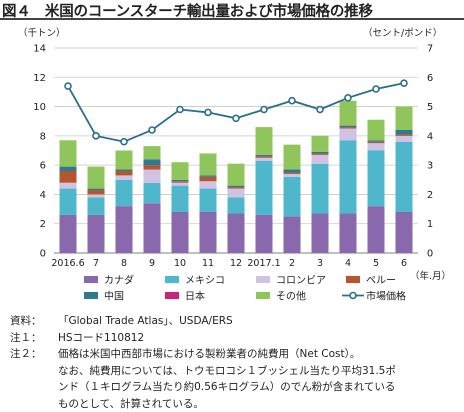  I want to click on y2-tick-label: 1, so click(430, 224).